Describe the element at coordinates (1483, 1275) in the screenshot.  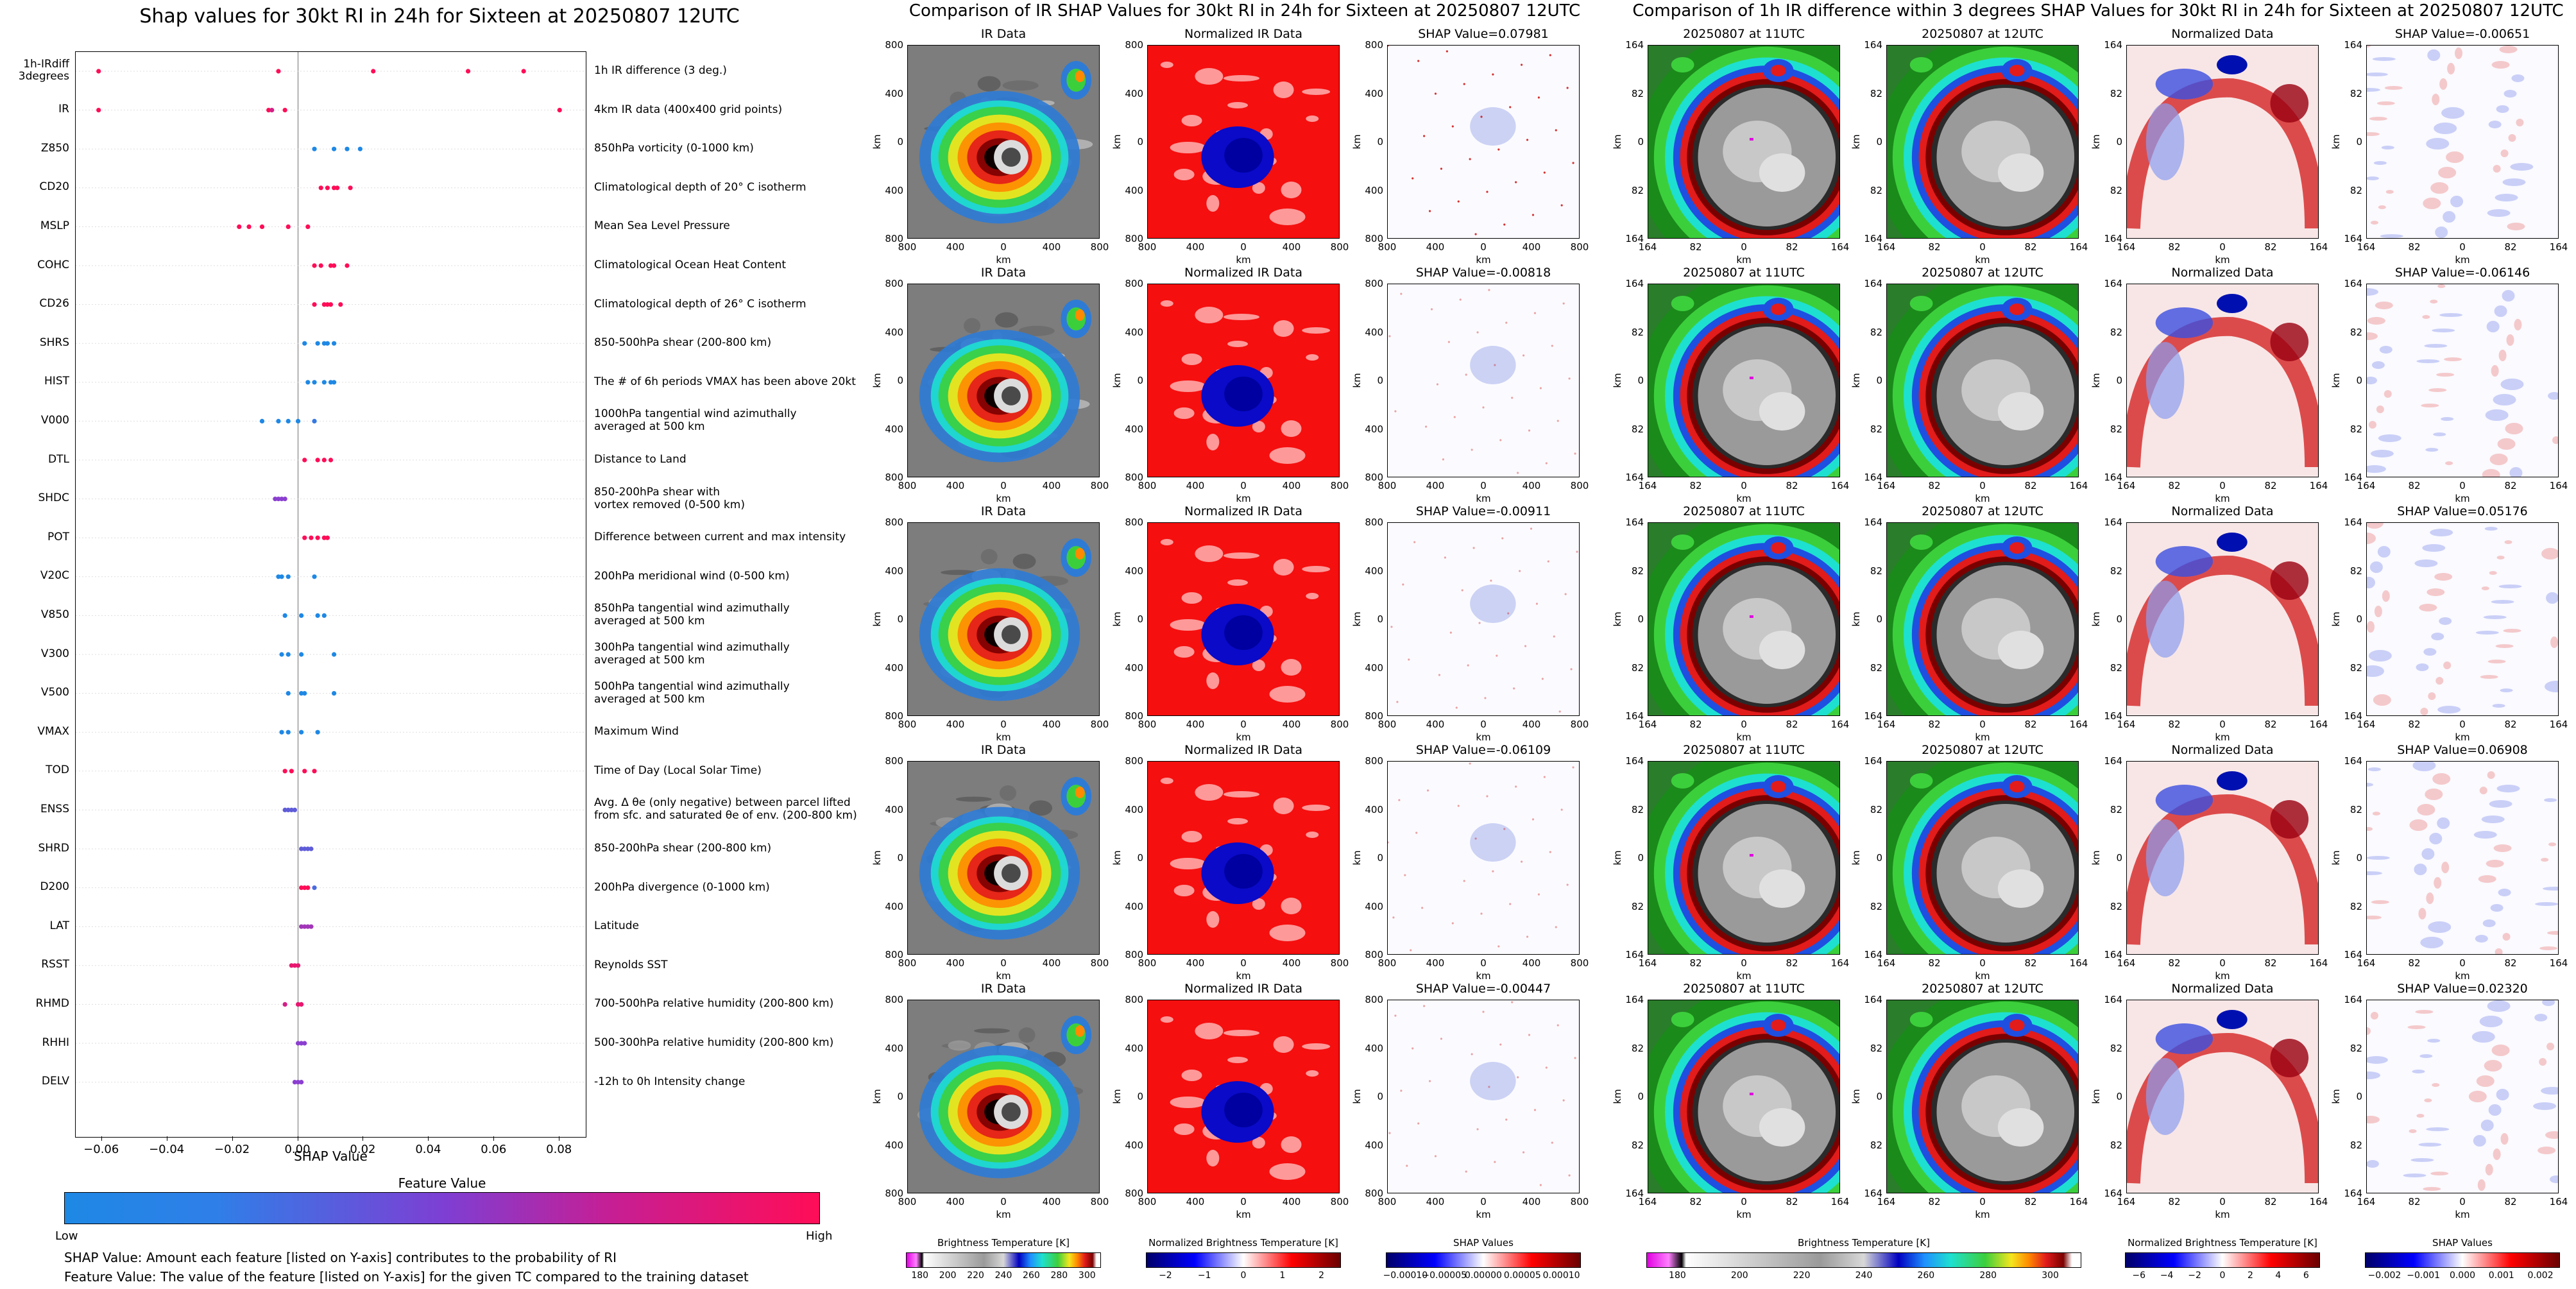
I see `colorbar-tick: 0.00000` at that location.